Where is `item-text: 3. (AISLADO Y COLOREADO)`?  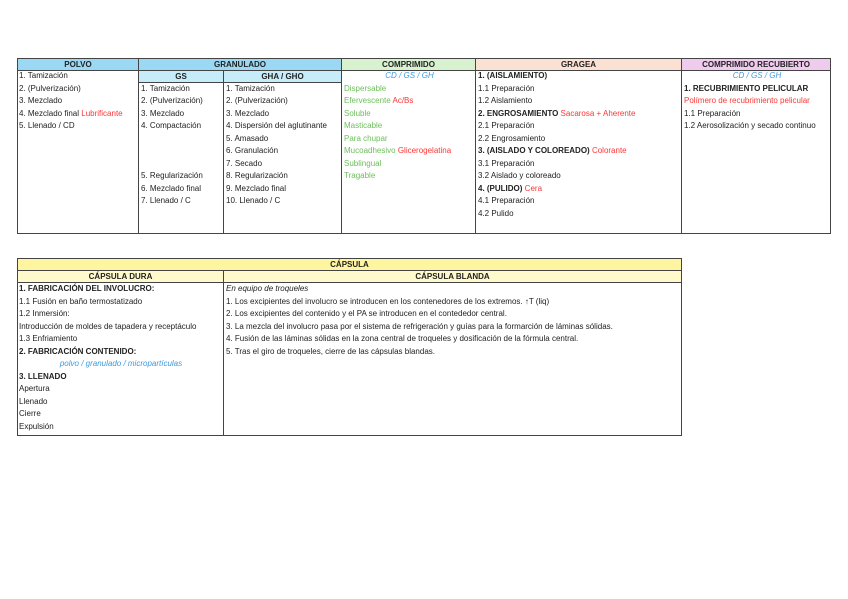 item-text: 3. (AISLADO Y COLOREADO) is located at coordinates (535, 151).